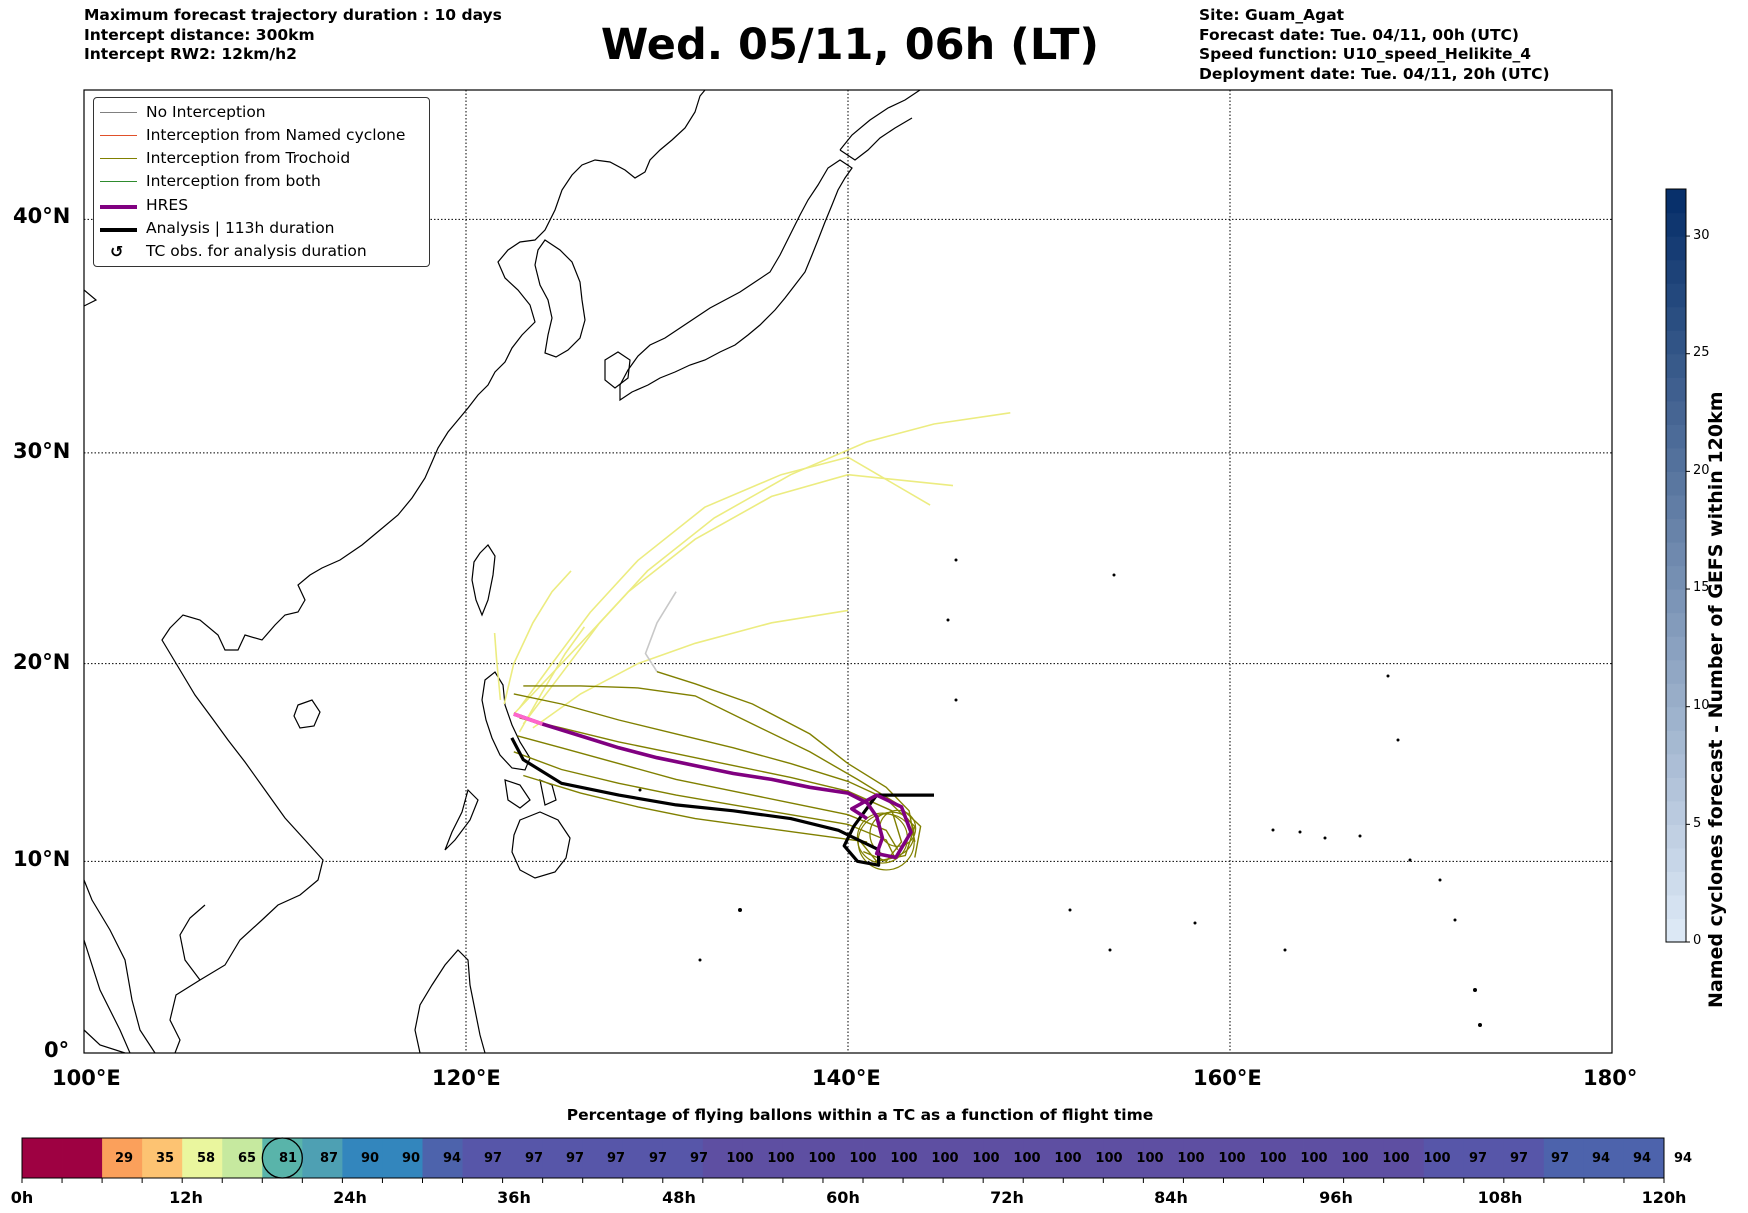 The height and width of the screenshot is (1213, 1748). What do you see at coordinates (843, 1197) in the screenshot?
I see `timeline-tick: 60h` at bounding box center [843, 1197].